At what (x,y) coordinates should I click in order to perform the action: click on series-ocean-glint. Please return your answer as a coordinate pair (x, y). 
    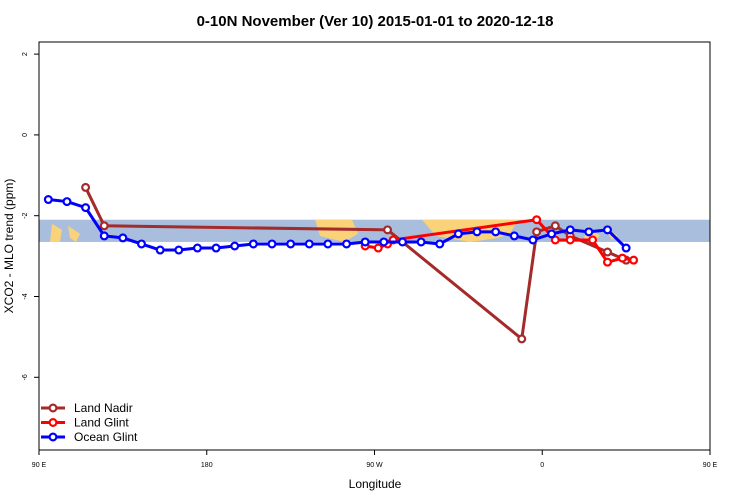
    Looking at the image, I should click on (337, 225).